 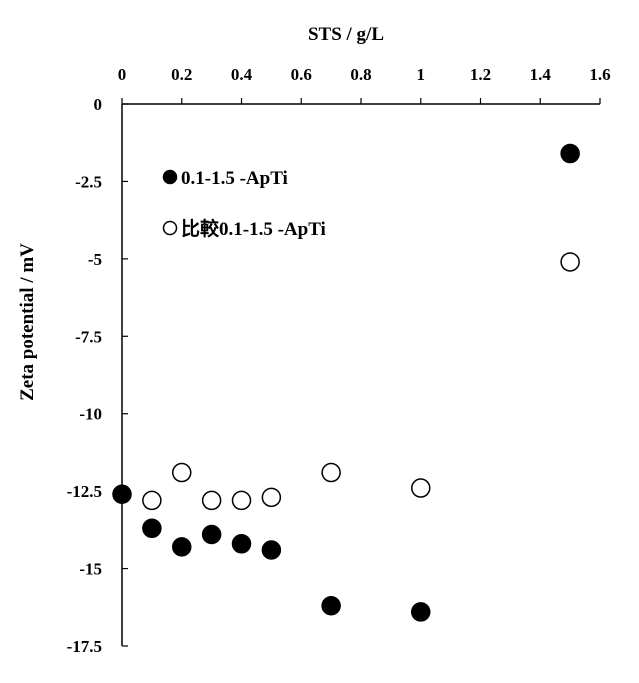 What do you see at coordinates (599, 74) in the screenshot?
I see `x-tick-label: 1.6` at bounding box center [599, 74].